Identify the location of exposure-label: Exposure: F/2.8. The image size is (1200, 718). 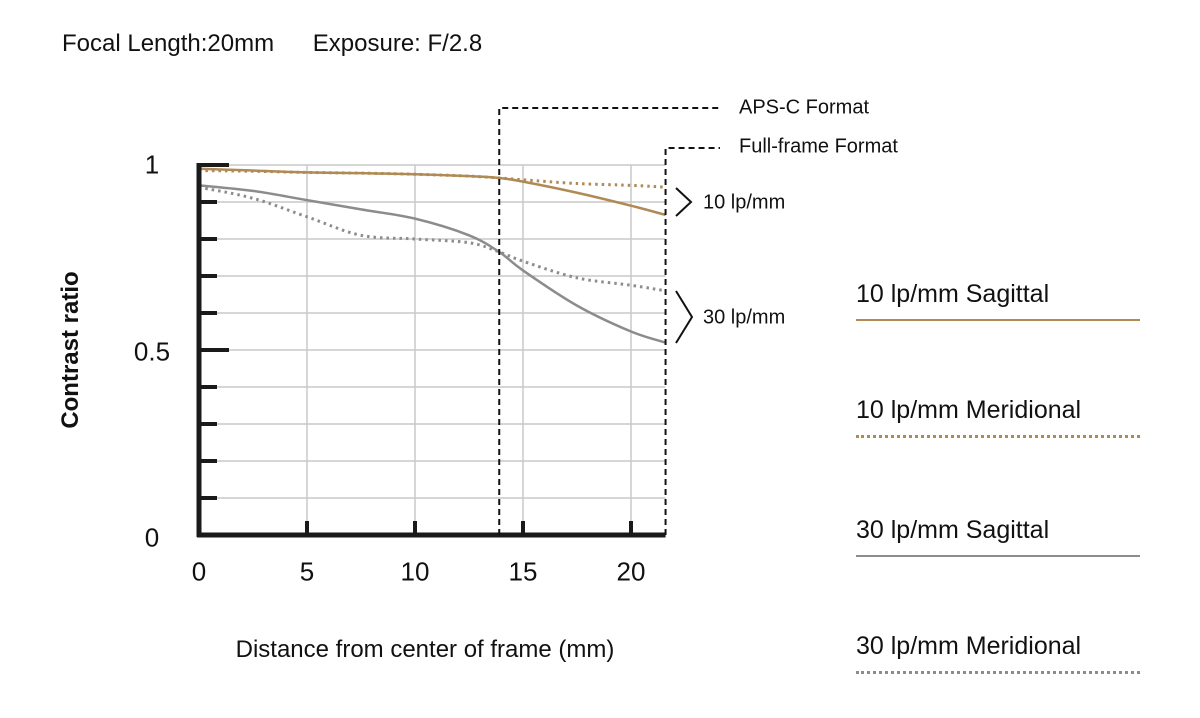
(397, 43).